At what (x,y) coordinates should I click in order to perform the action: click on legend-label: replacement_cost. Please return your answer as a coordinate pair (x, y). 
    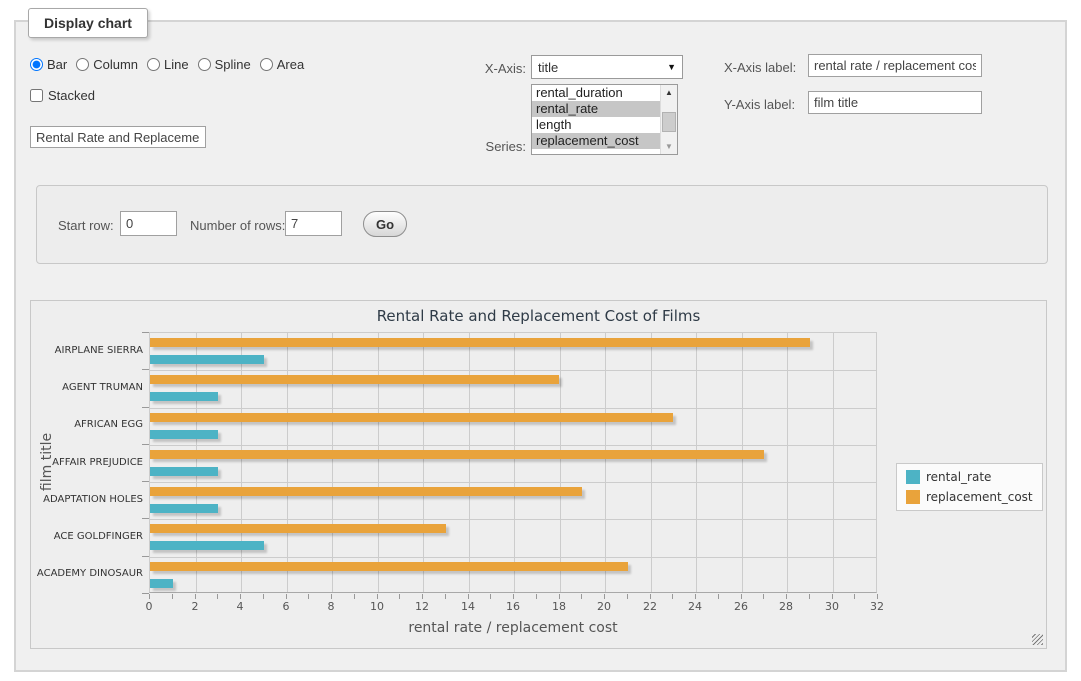
    Looking at the image, I should click on (979, 497).